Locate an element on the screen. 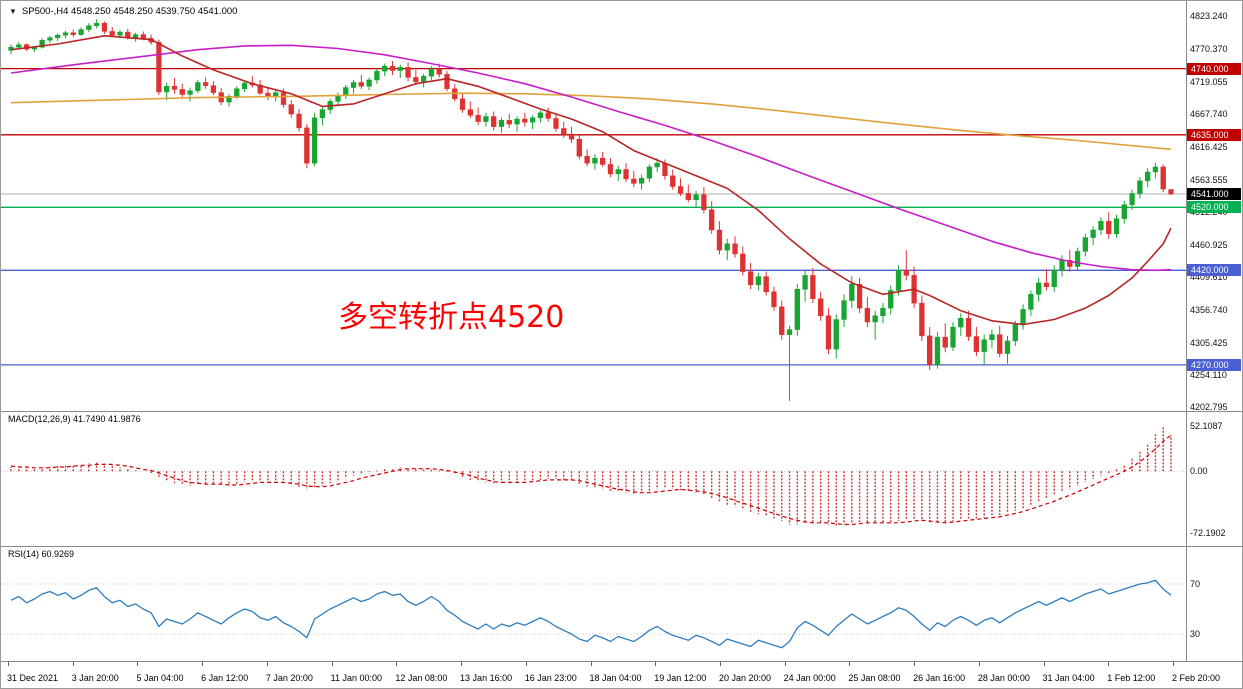 The height and width of the screenshot is (689, 1243). time-label: 7 Jan 20:00 is located at coordinates (289, 678).